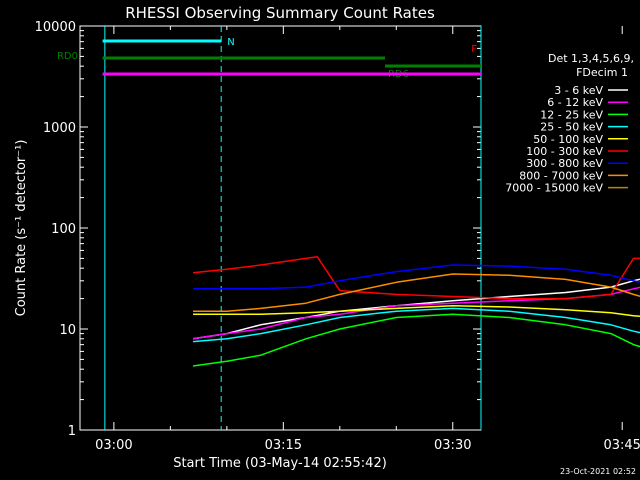 The width and height of the screenshot is (640, 480). I want to click on x-tick-label: 03:15, so click(283, 445).